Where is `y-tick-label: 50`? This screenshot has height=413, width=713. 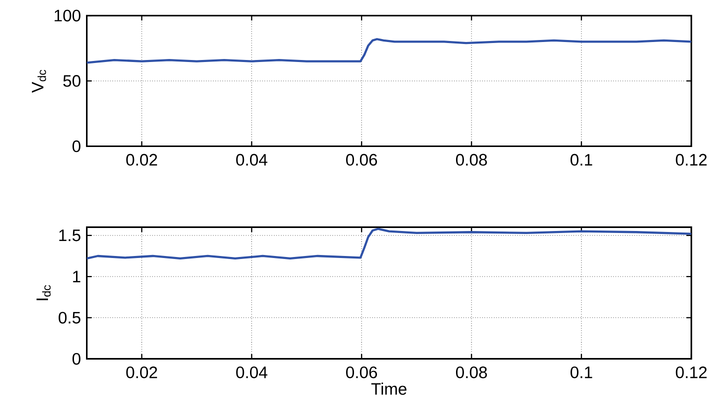
y-tick-label: 50 is located at coordinates (71, 80).